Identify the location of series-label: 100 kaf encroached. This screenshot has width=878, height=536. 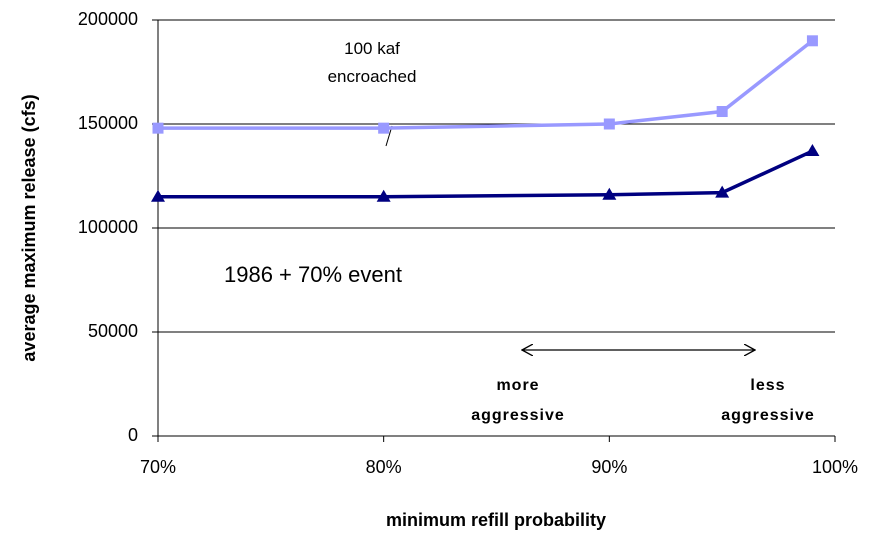
(372, 62).